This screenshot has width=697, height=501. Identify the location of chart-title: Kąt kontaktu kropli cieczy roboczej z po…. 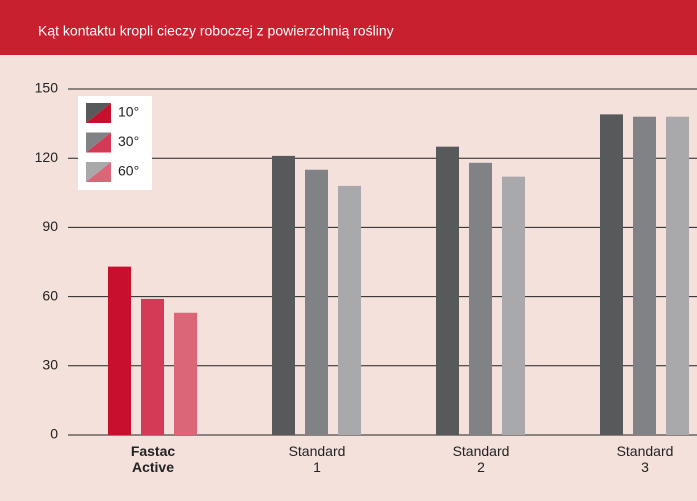
(216, 31).